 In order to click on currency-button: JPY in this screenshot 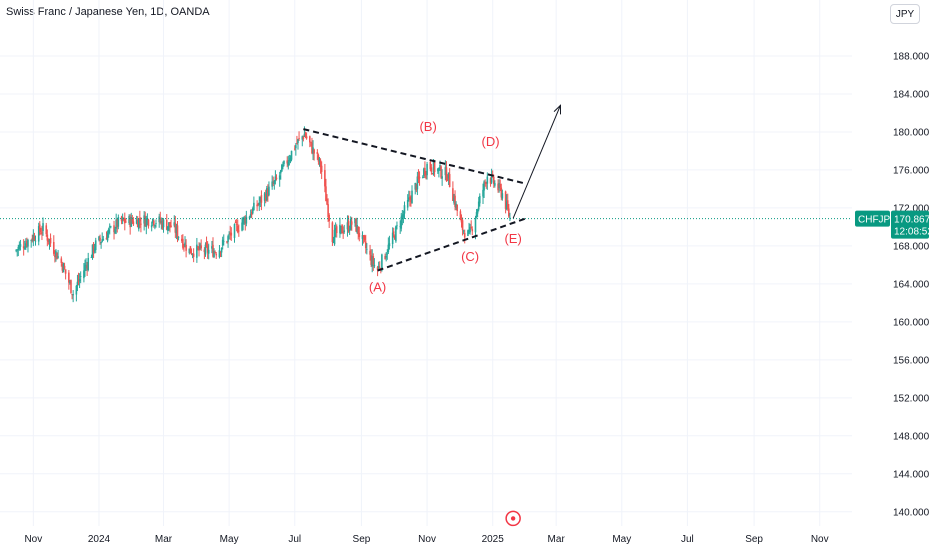, I will do `click(905, 14)`.